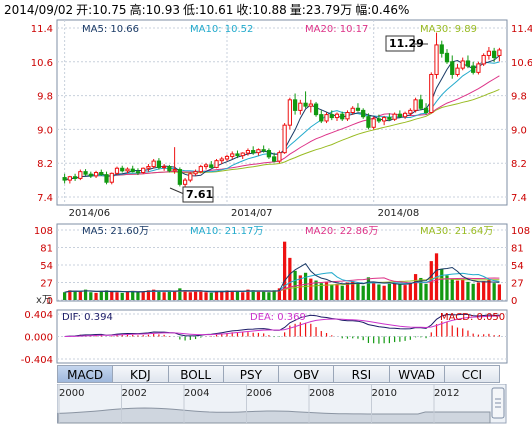  I want to click on volume-moving-averages, so click(282, 278).